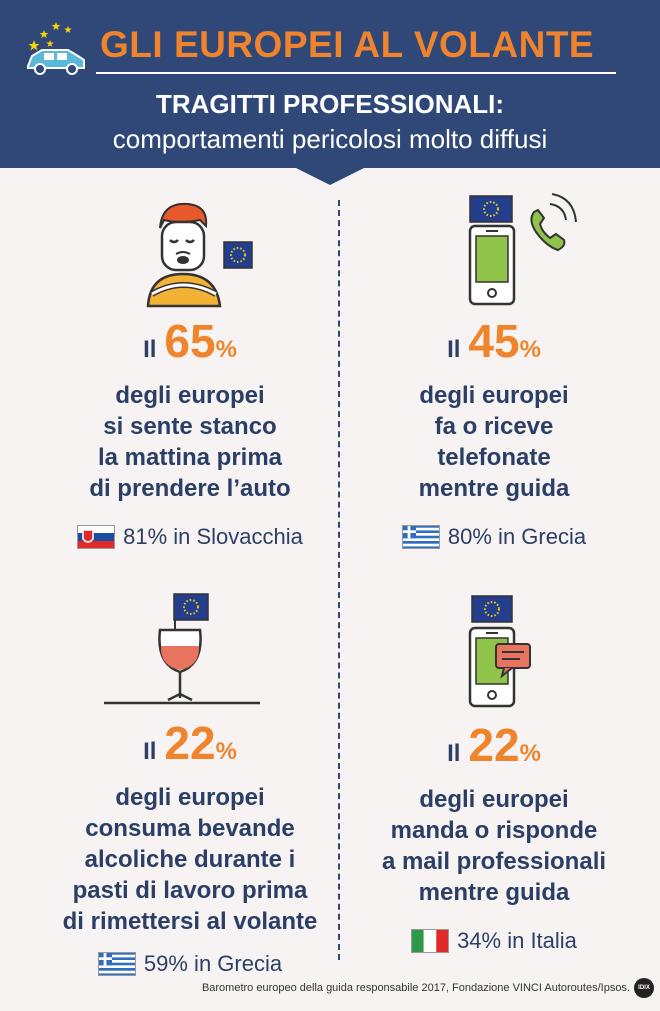 Image resolution: width=660 pixels, height=1011 pixels. I want to click on page-title: GLI EUROPEI AL VOLANTE, so click(347, 44).